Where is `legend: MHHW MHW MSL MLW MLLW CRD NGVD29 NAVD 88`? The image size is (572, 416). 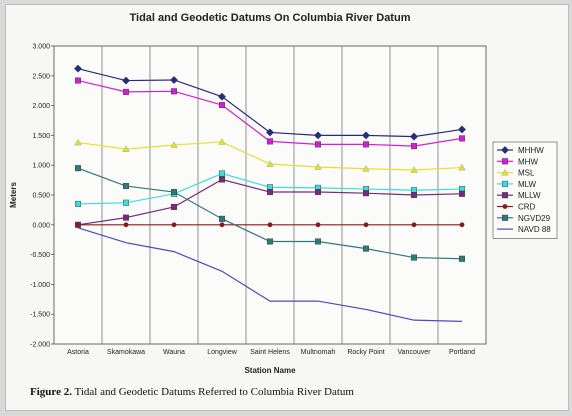
legend: MHHW MHW MSL MLW MLLW CRD NGVD29 NAVD 88 is located at coordinates (525, 190).